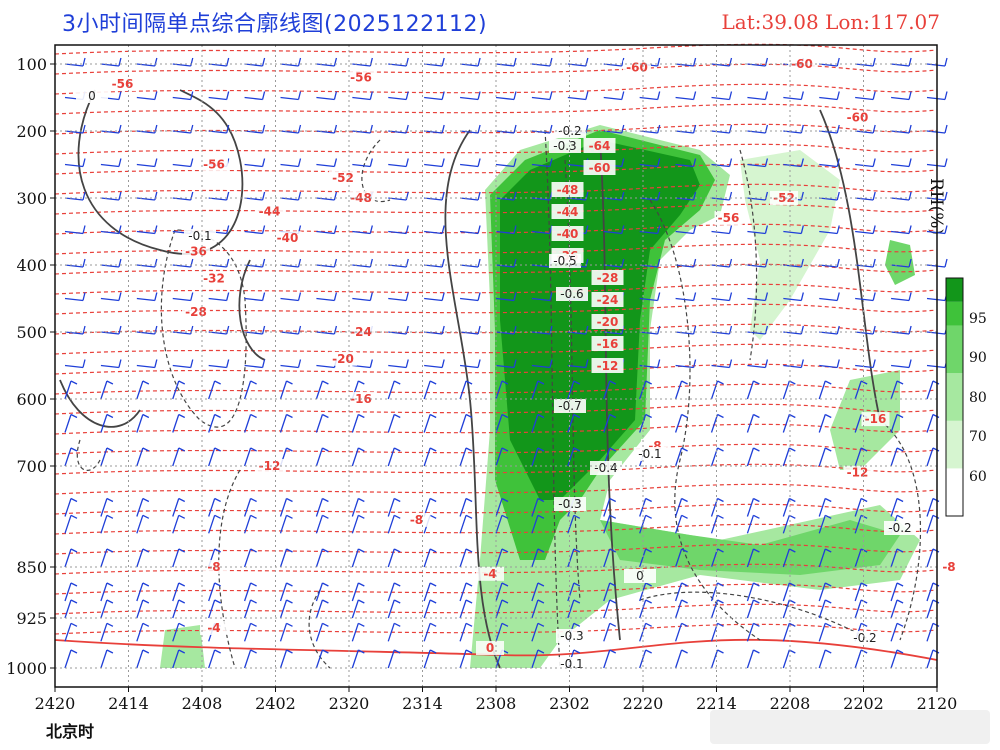  I want to click on temp-label-0: -56, so click(123, 84).